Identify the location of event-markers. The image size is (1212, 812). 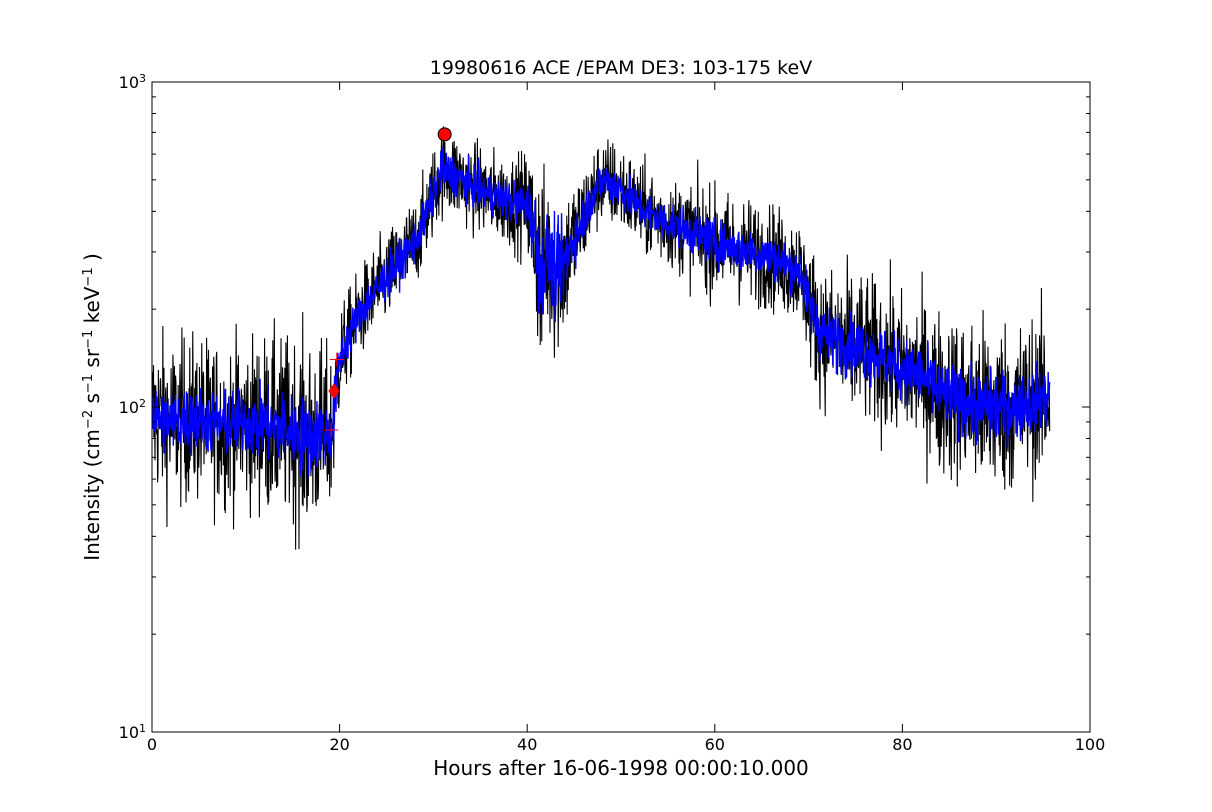
(388, 282).